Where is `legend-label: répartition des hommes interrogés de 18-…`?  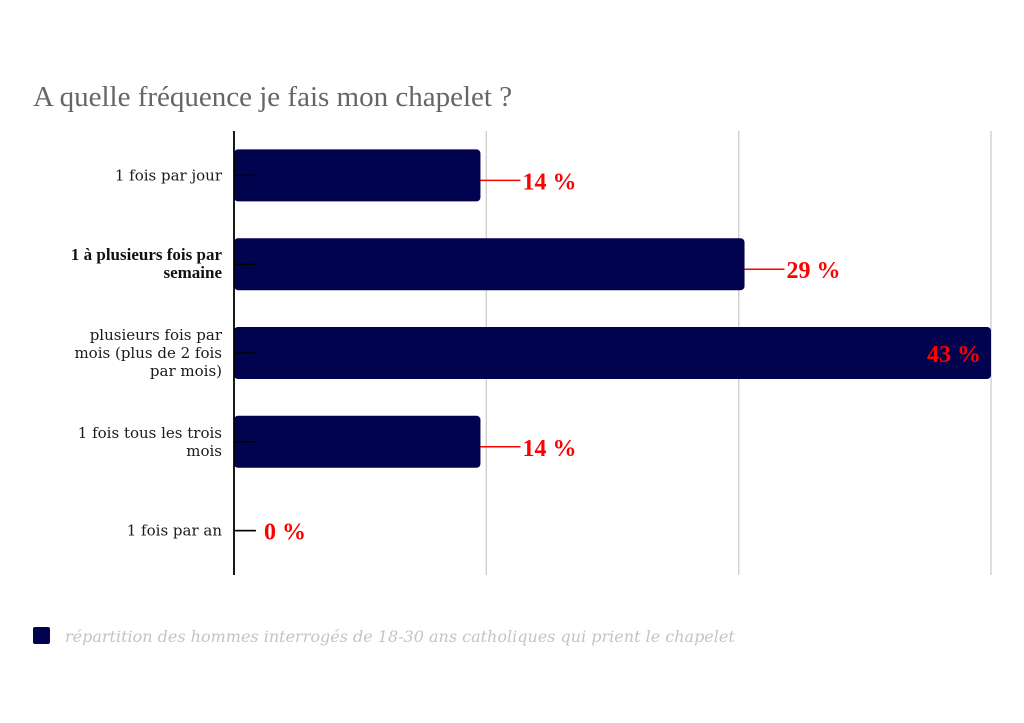 legend-label: répartition des hommes interrogés de 18-… is located at coordinates (400, 636).